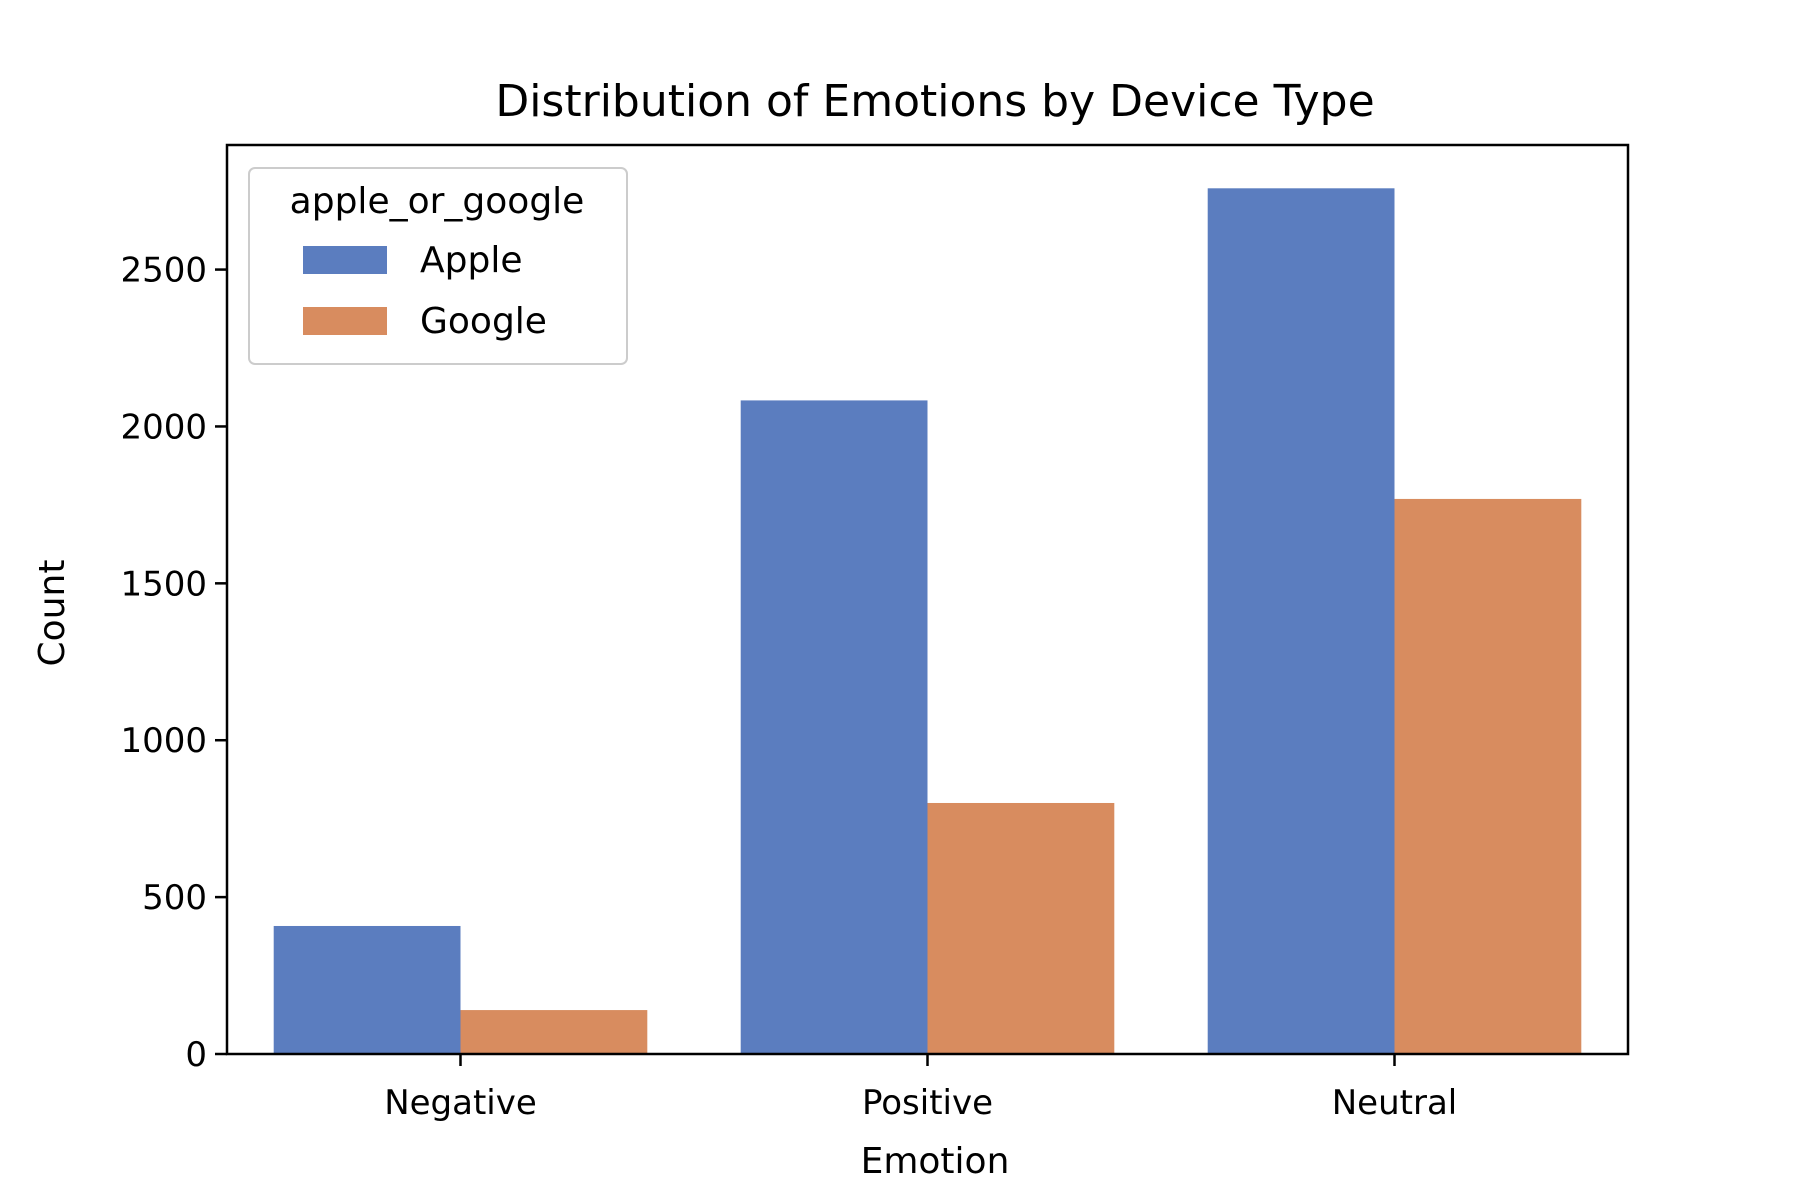 The width and height of the screenshot is (1800, 1200). I want to click on y-tick-label: 500, so click(174, 898).